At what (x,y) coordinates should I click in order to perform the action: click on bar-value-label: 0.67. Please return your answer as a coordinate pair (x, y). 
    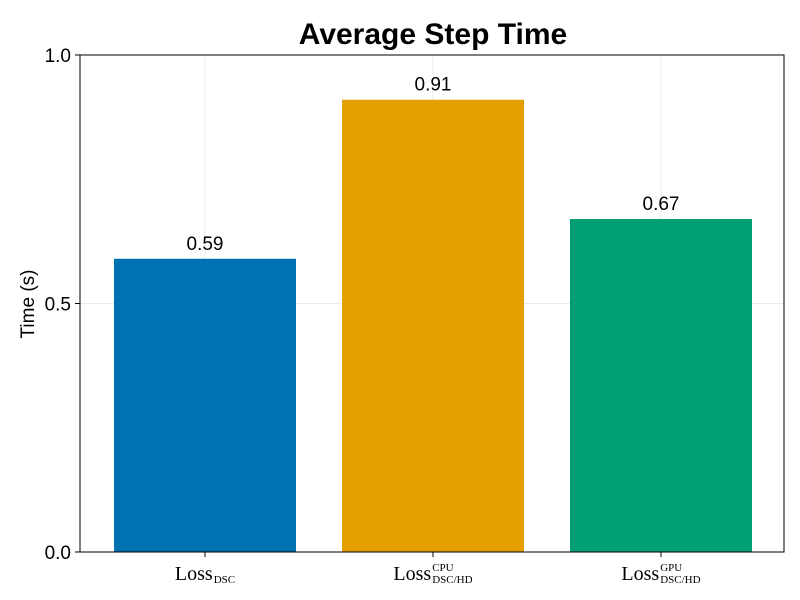
    Looking at the image, I should click on (661, 204).